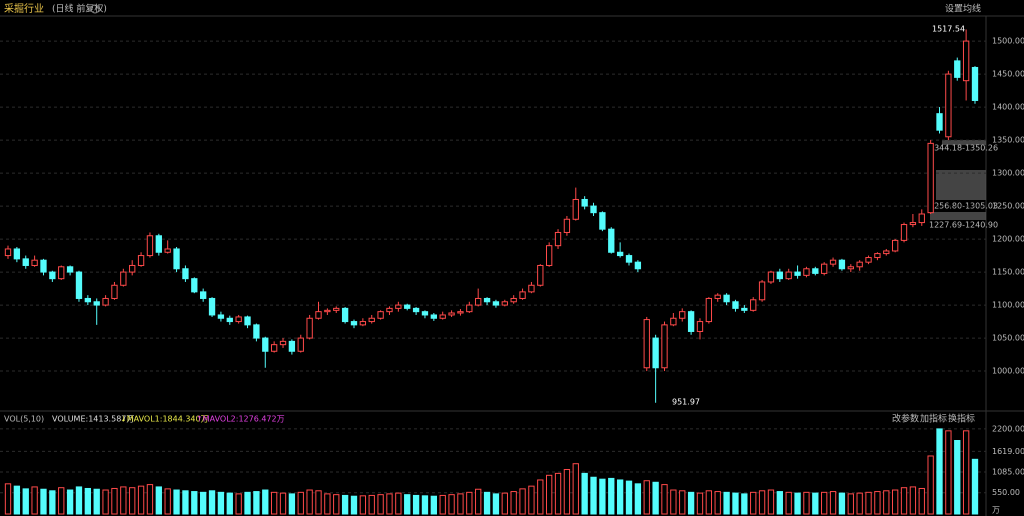  I want to click on y-tick-label: 1250.00, so click(1008, 206).